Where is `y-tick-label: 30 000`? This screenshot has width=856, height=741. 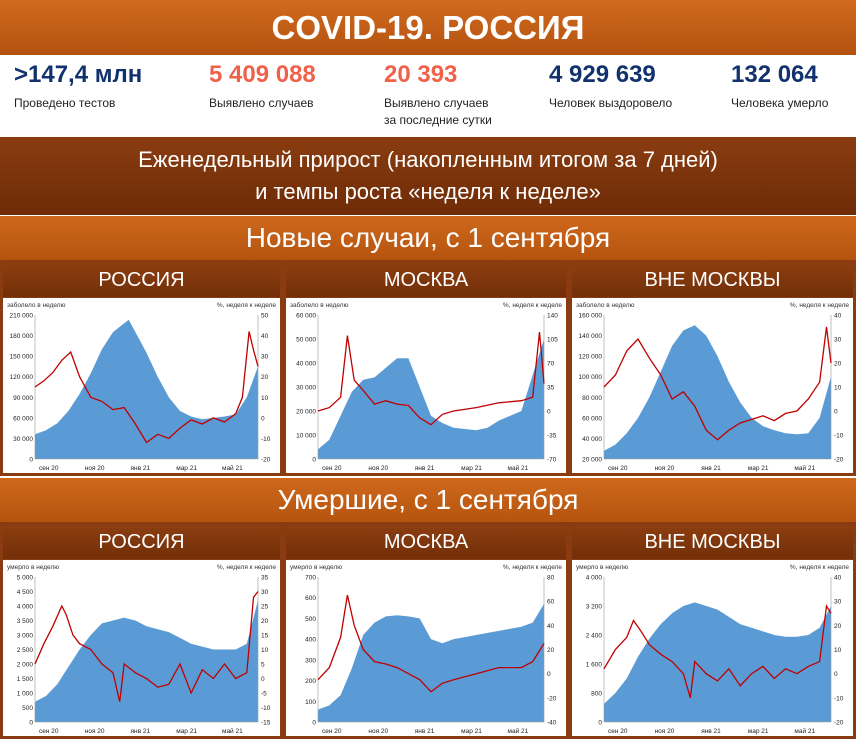 y-tick-label: 30 000 is located at coordinates (23, 439).